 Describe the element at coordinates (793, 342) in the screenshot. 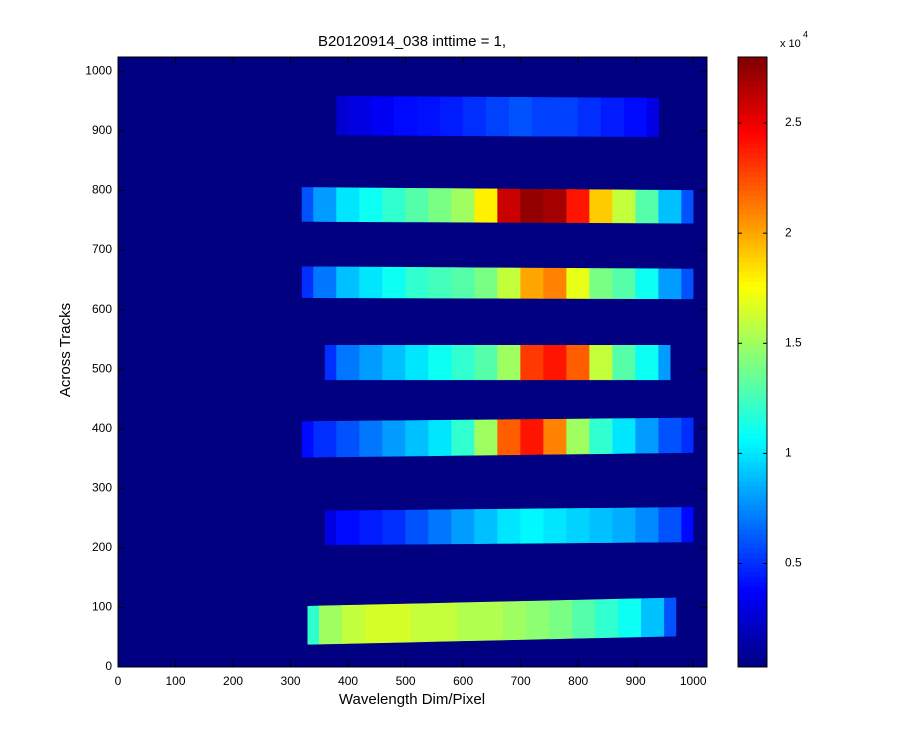

I see `colorbar-tick-label: 1.5` at that location.